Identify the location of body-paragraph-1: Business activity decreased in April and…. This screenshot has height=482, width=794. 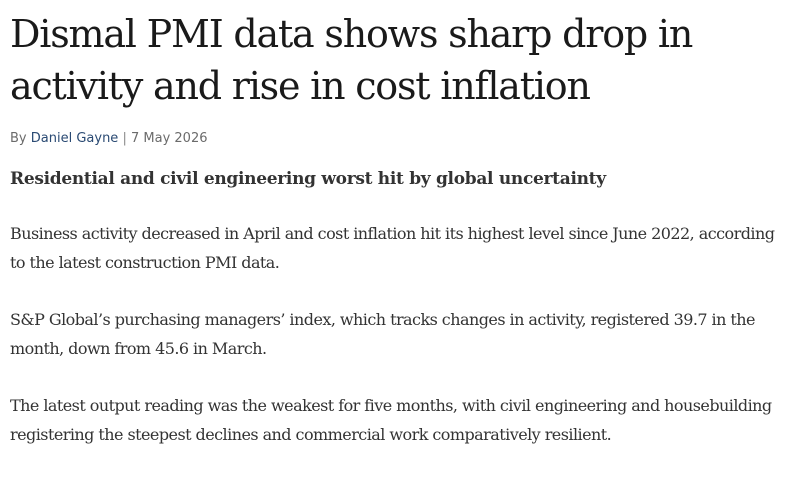
(392, 248).